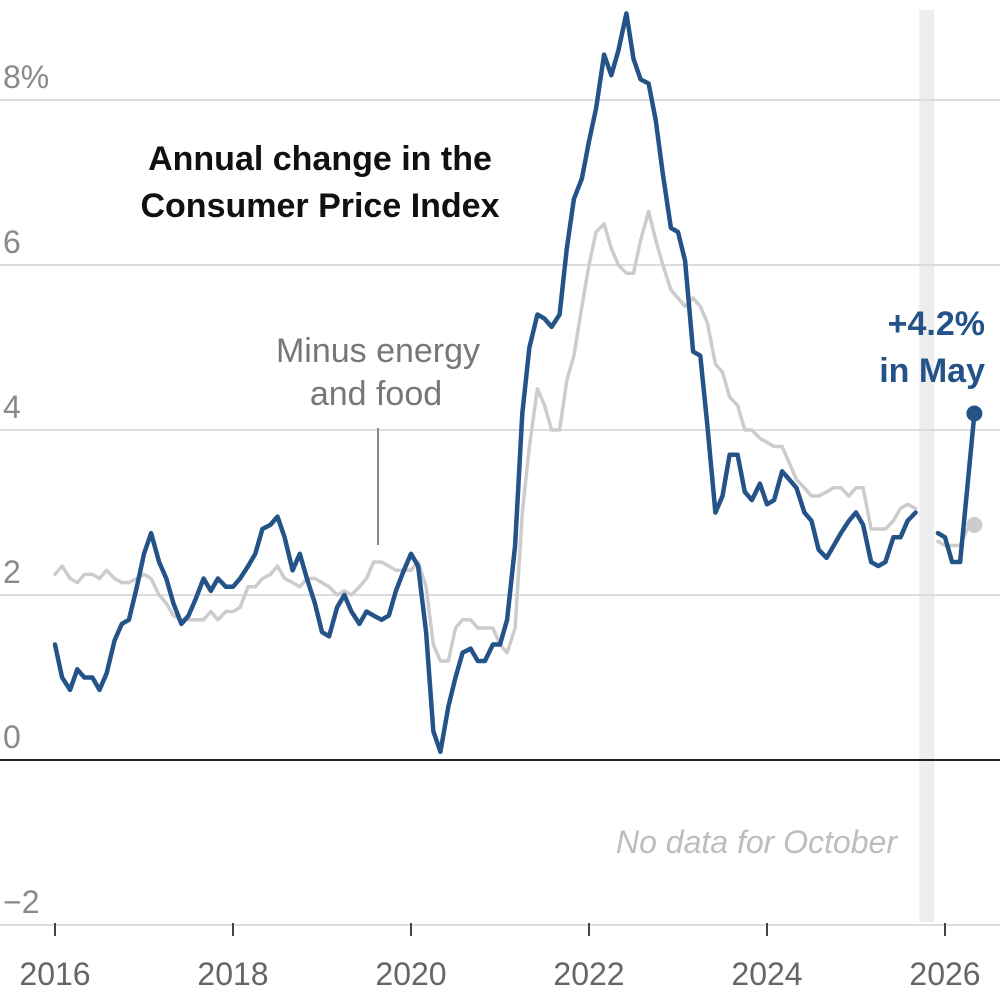 The image size is (1000, 1000). Describe the element at coordinates (12, 737) in the screenshot. I see `y-tick-label: 0` at that location.